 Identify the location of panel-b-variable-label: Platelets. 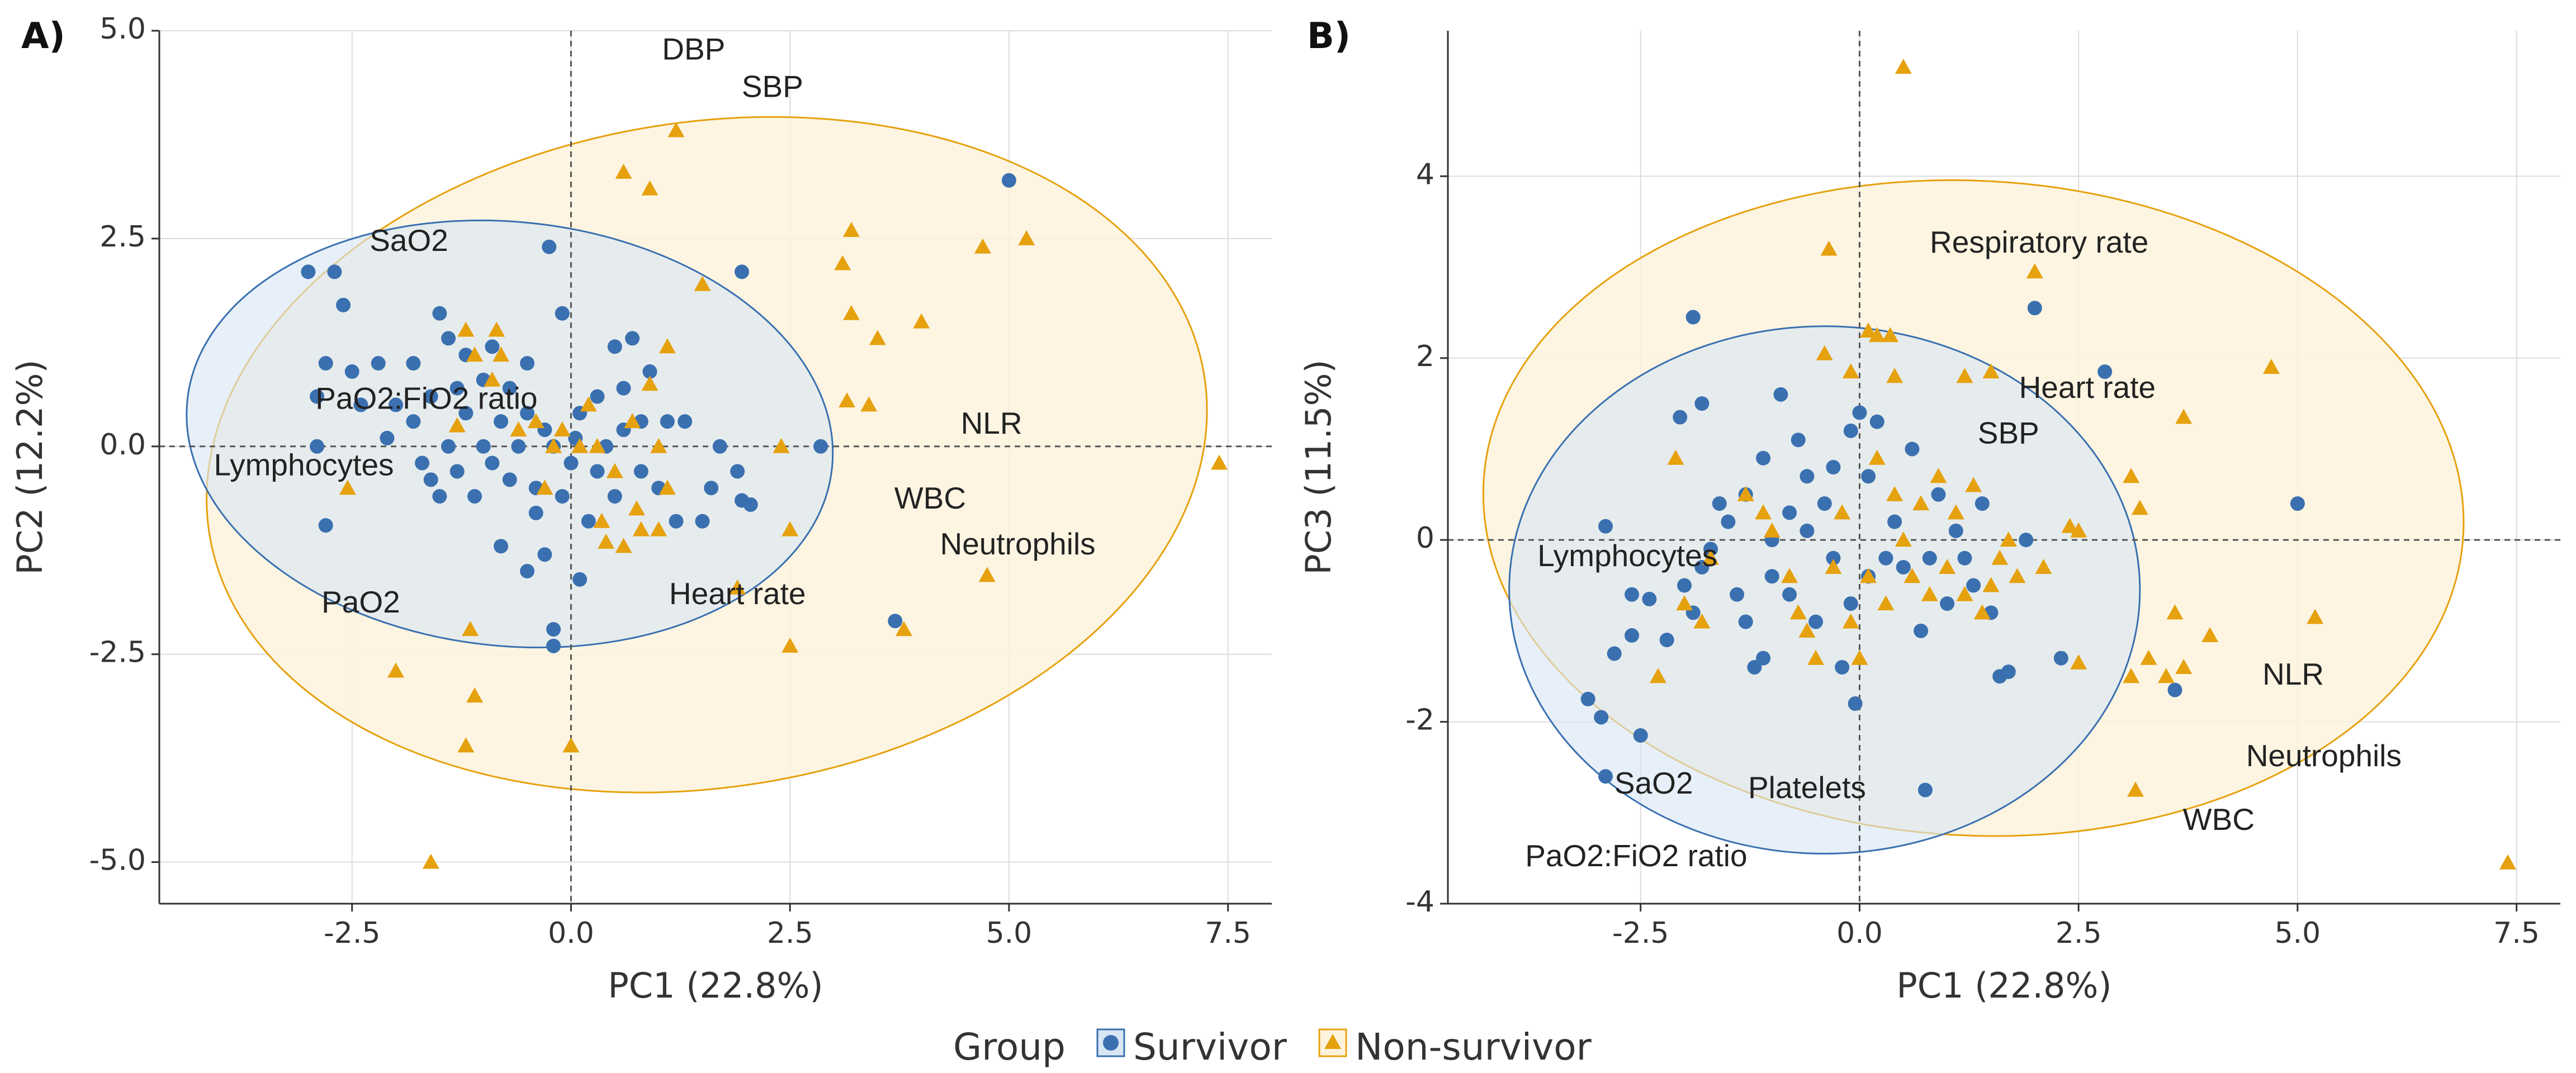
(1807, 787).